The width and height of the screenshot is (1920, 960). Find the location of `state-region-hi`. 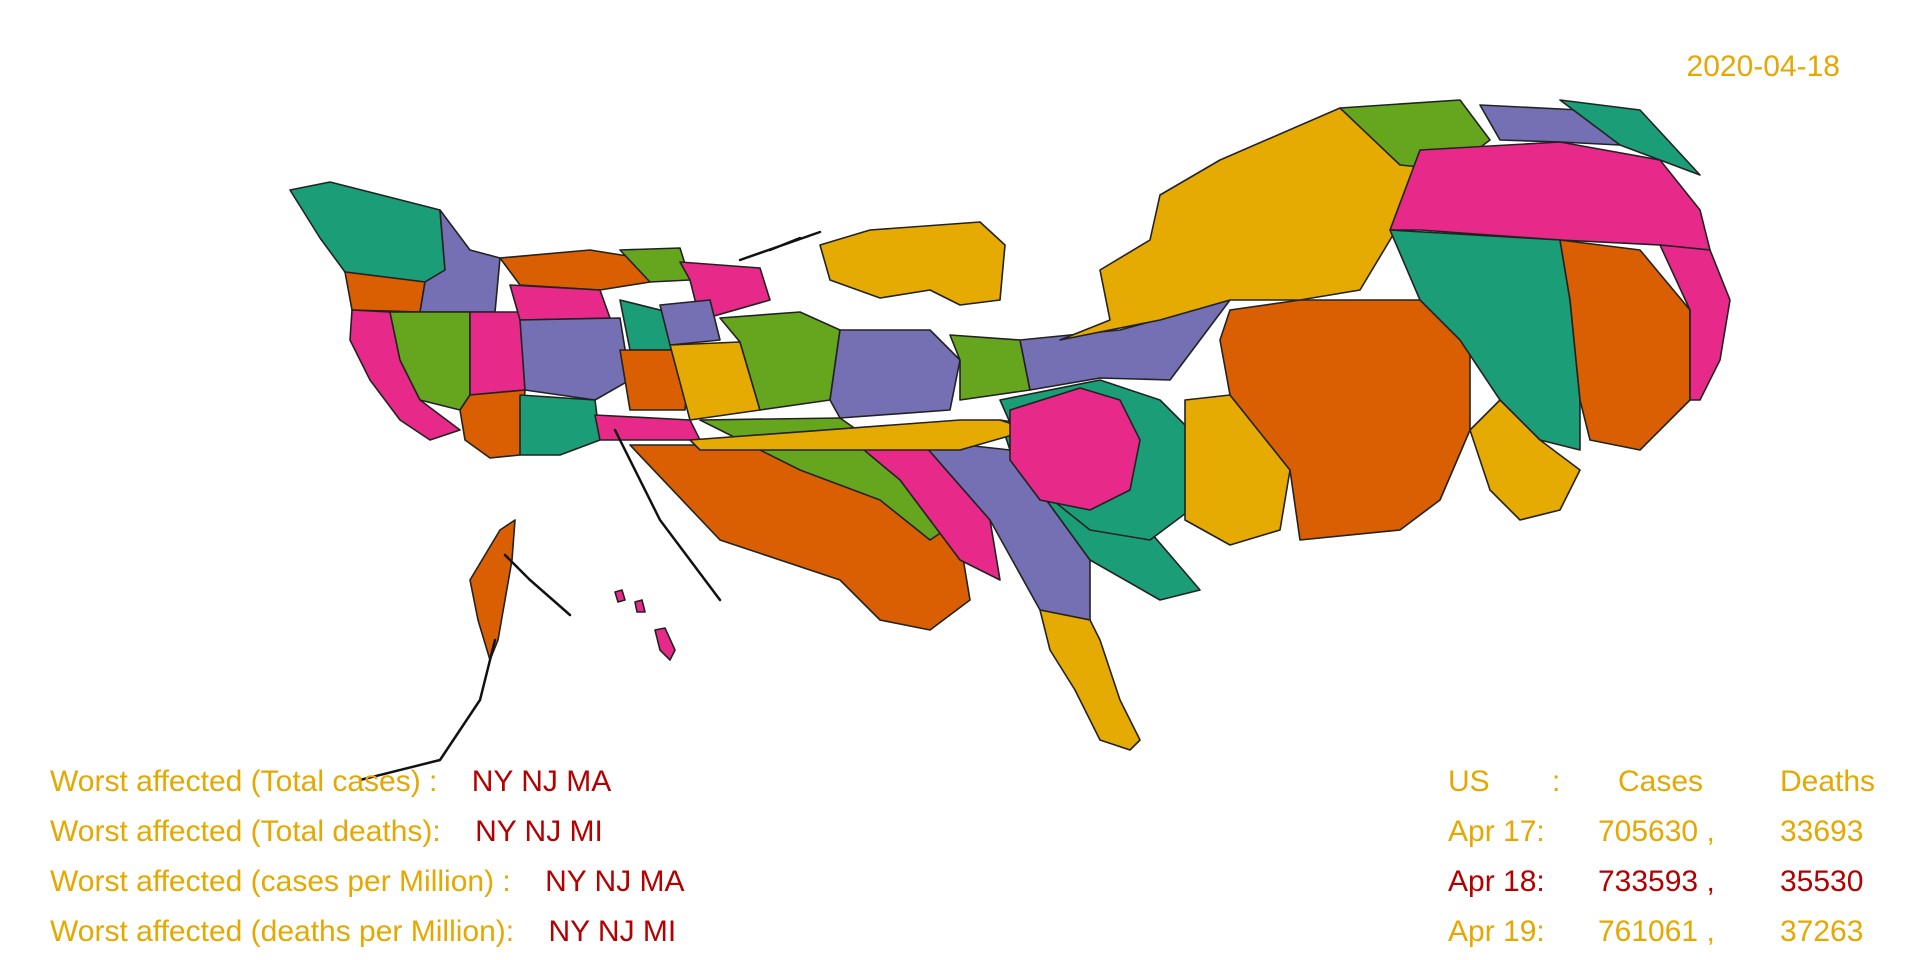

state-region-hi is located at coordinates (665, 644).